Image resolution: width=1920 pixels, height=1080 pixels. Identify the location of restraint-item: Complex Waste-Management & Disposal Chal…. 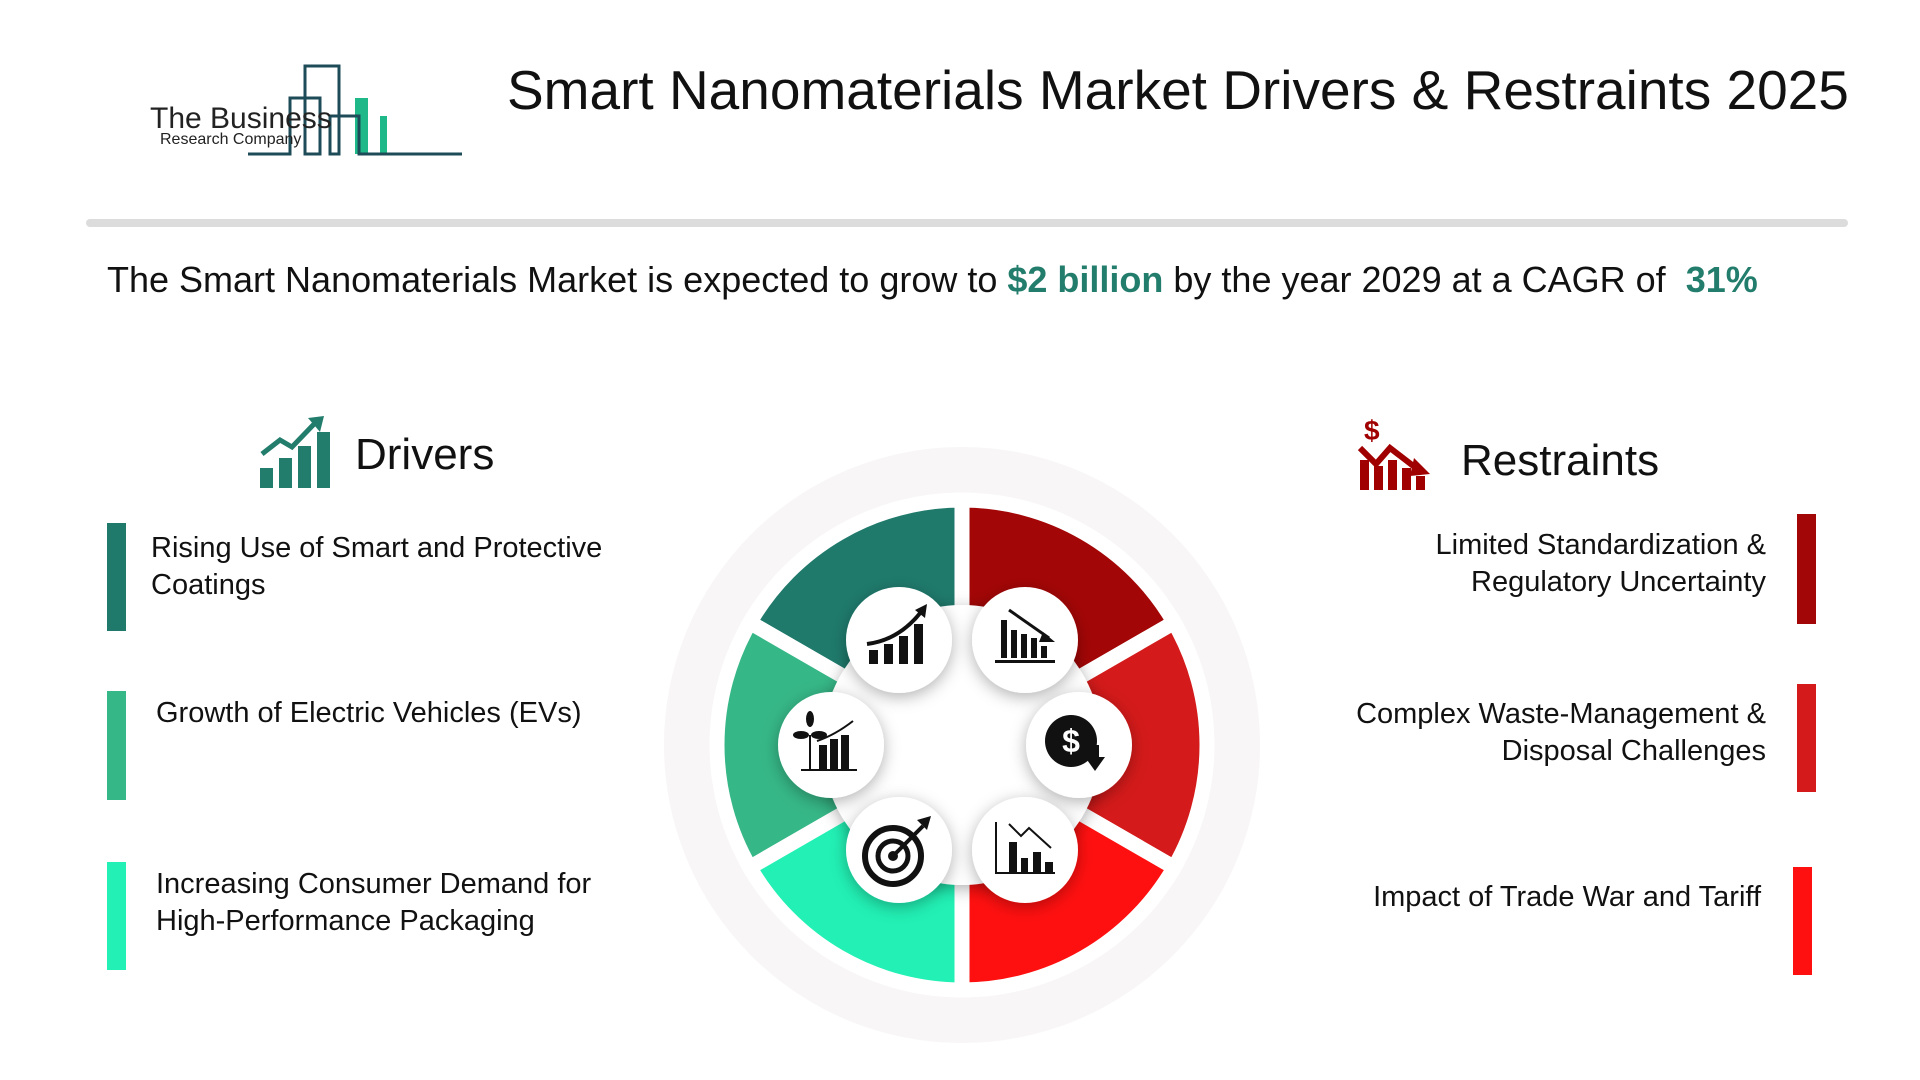
(1561, 732).